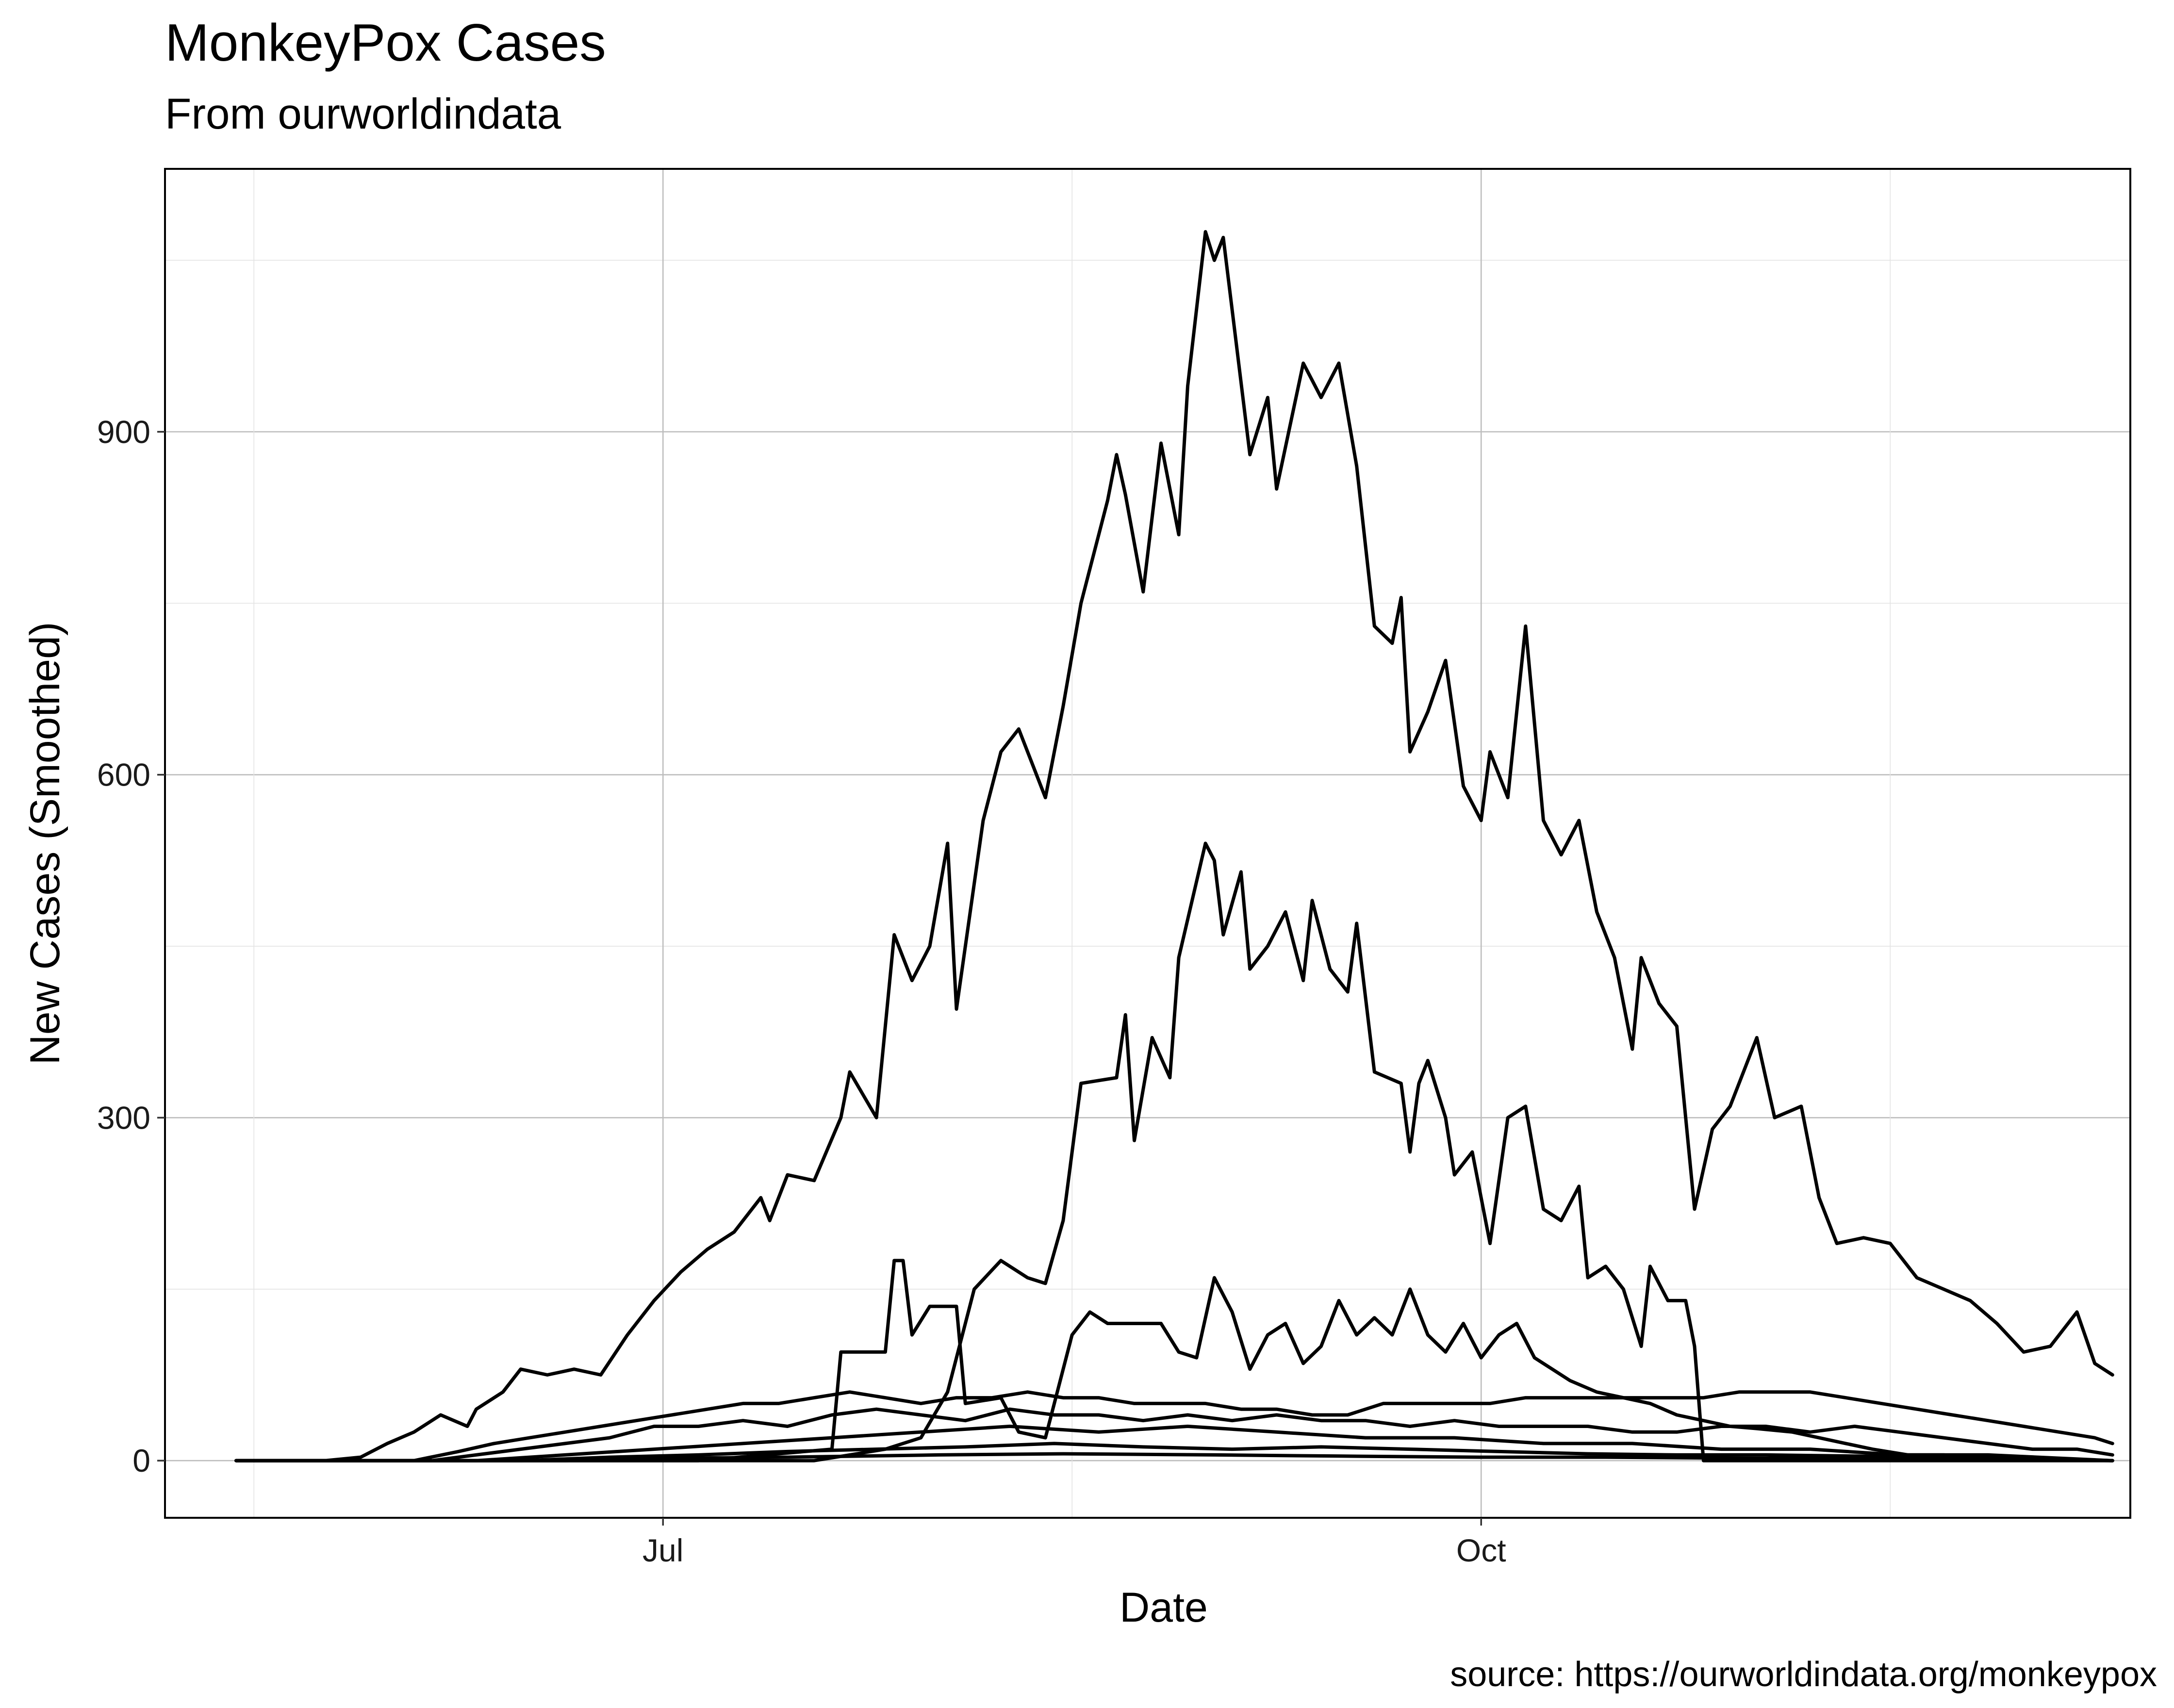  Describe the element at coordinates (123, 1117) in the screenshot. I see `y-tick-label: 300` at that location.